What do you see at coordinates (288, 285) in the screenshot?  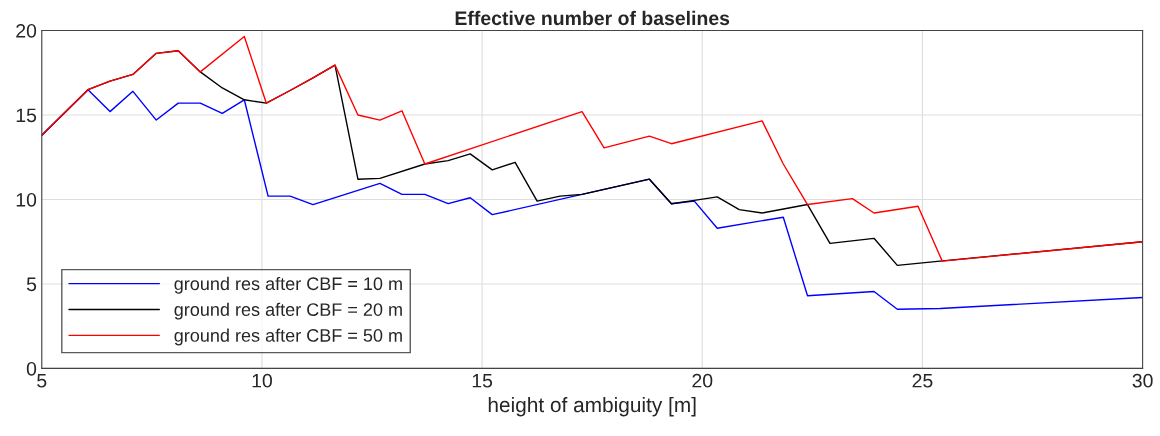 I see `legend-label: ground res after CBF = 10 m` at bounding box center [288, 285].